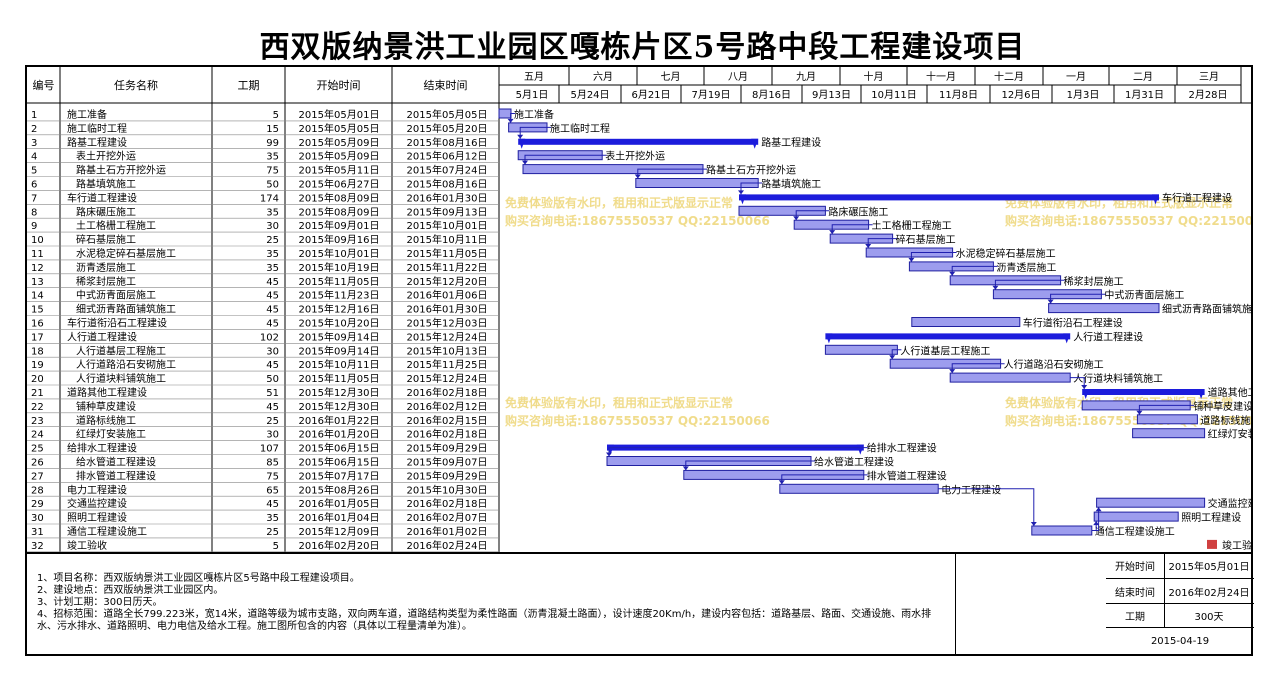  What do you see at coordinates (447, 156) in the screenshot?
I see `task-end: 2015年06月12日` at bounding box center [447, 156].